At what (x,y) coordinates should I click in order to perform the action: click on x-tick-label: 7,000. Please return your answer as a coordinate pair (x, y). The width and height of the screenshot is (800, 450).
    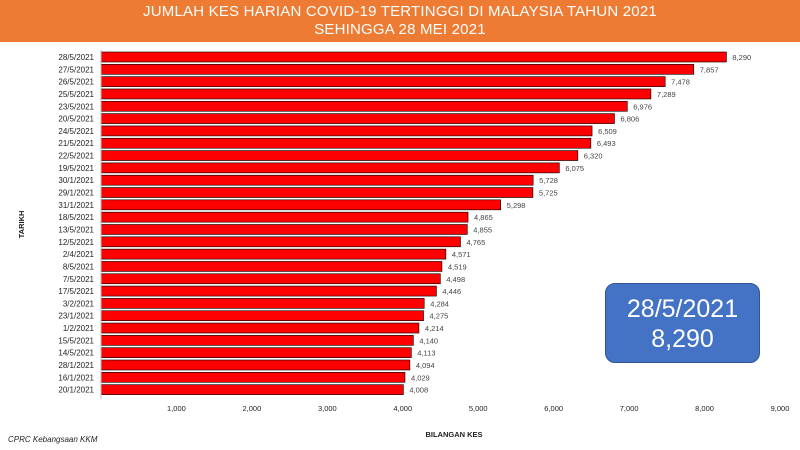
    Looking at the image, I should click on (629, 408).